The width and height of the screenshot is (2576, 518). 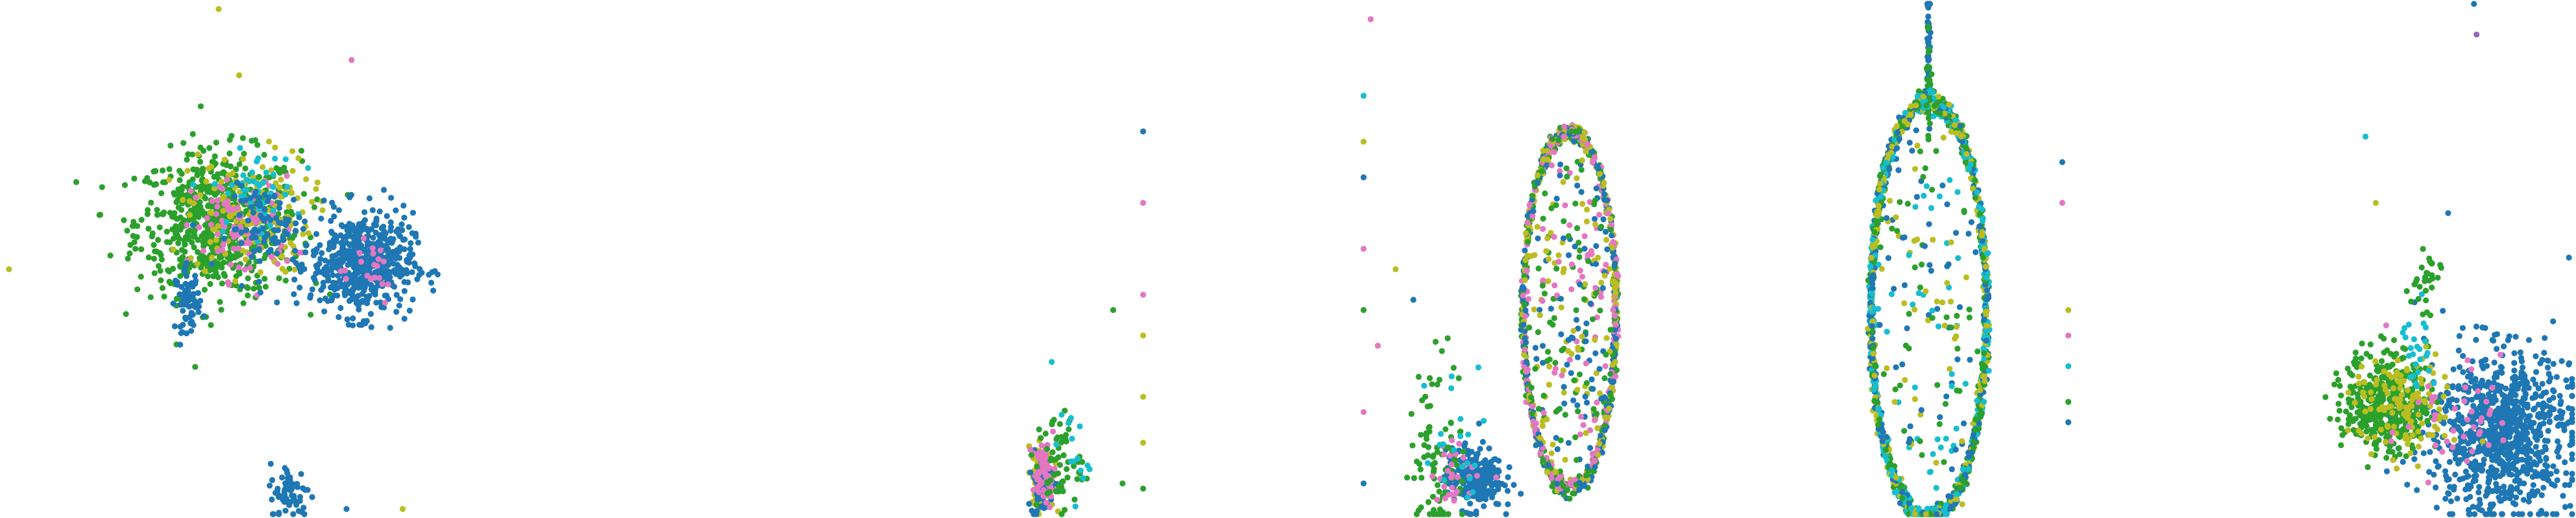 What do you see at coordinates (273, 514) in the screenshot?
I see `cluster-9-point` at bounding box center [273, 514].